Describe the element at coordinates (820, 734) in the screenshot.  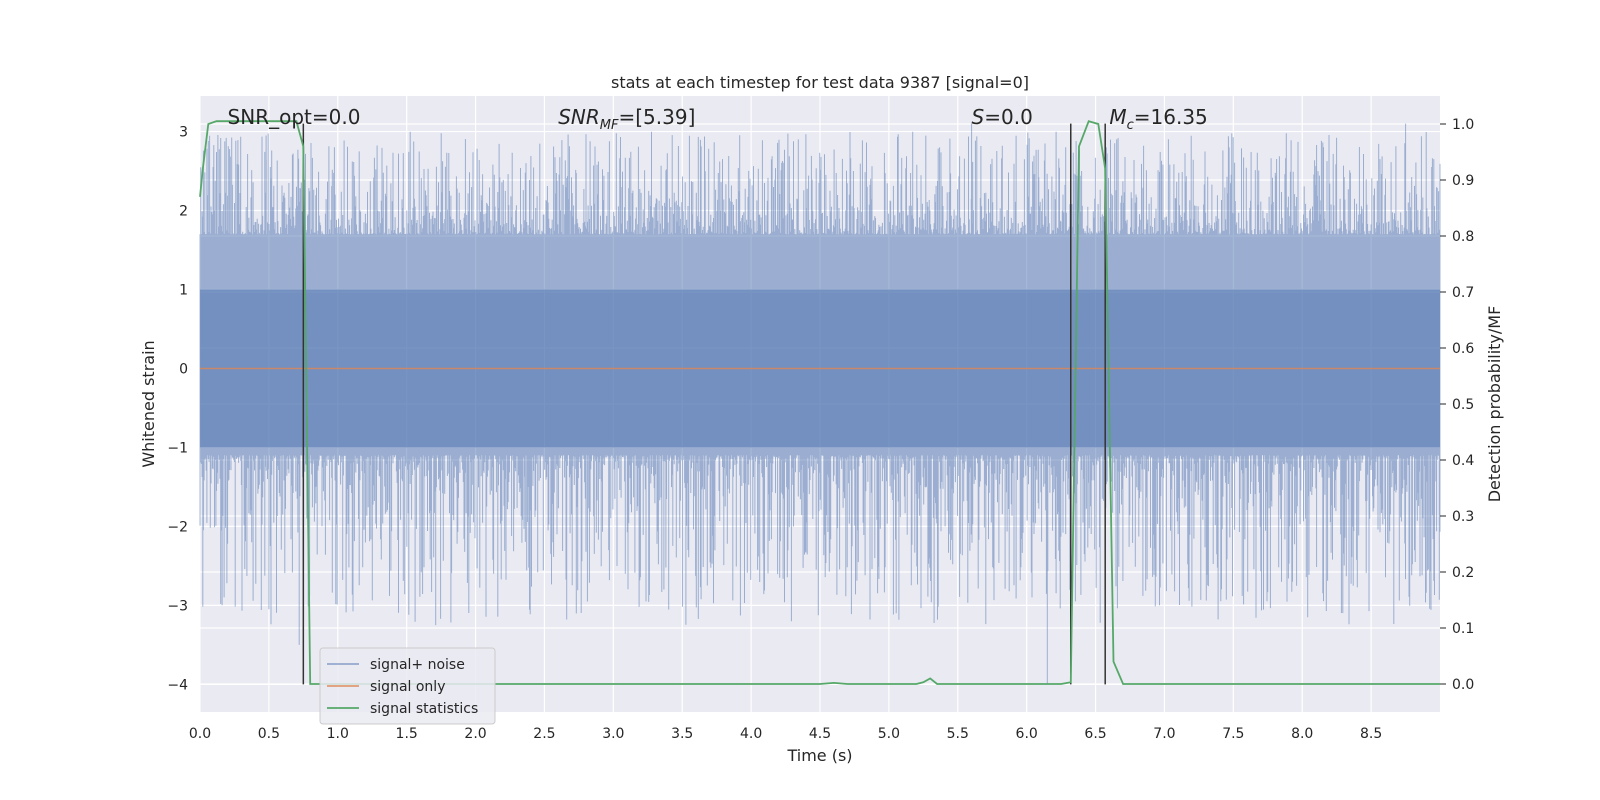
I see `x-tick-label: 4.5` at that location.